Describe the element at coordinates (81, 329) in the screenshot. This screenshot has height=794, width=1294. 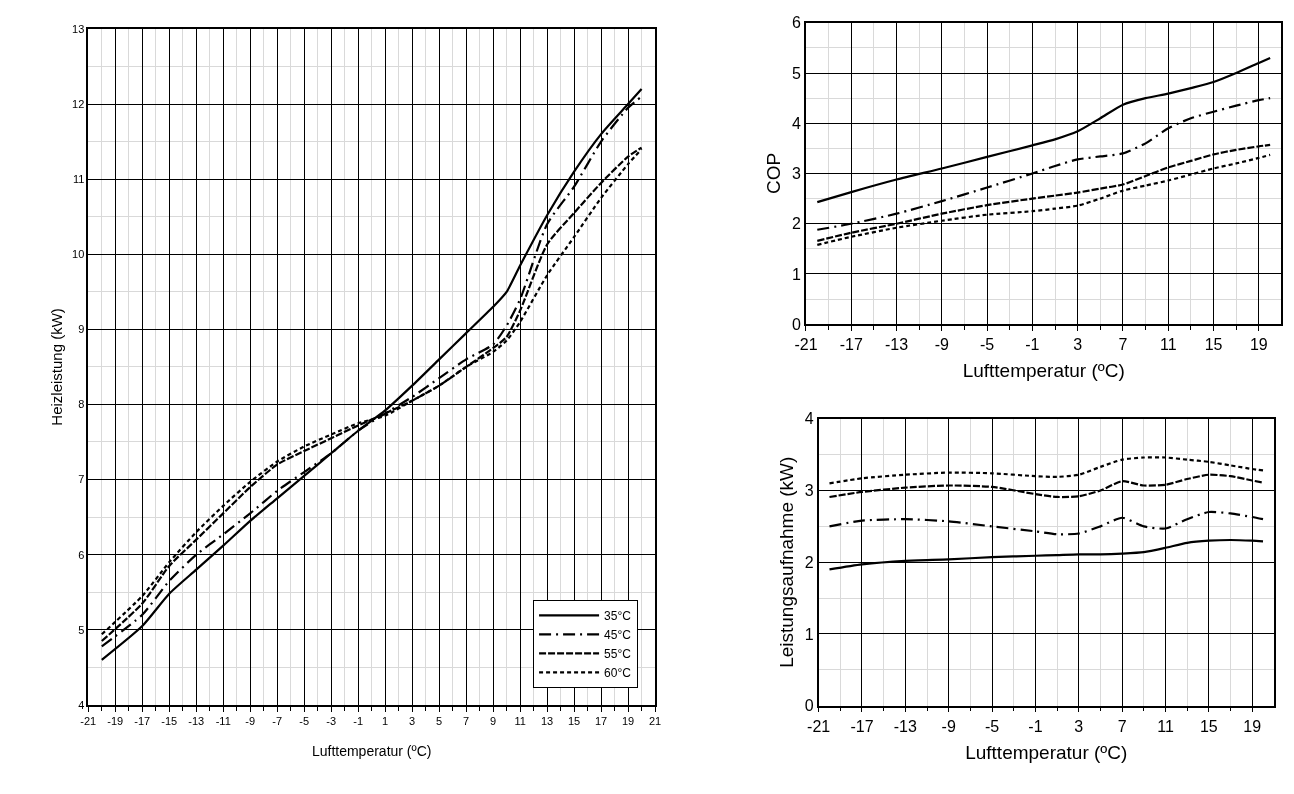
I see `y-tick-label: 9` at that location.